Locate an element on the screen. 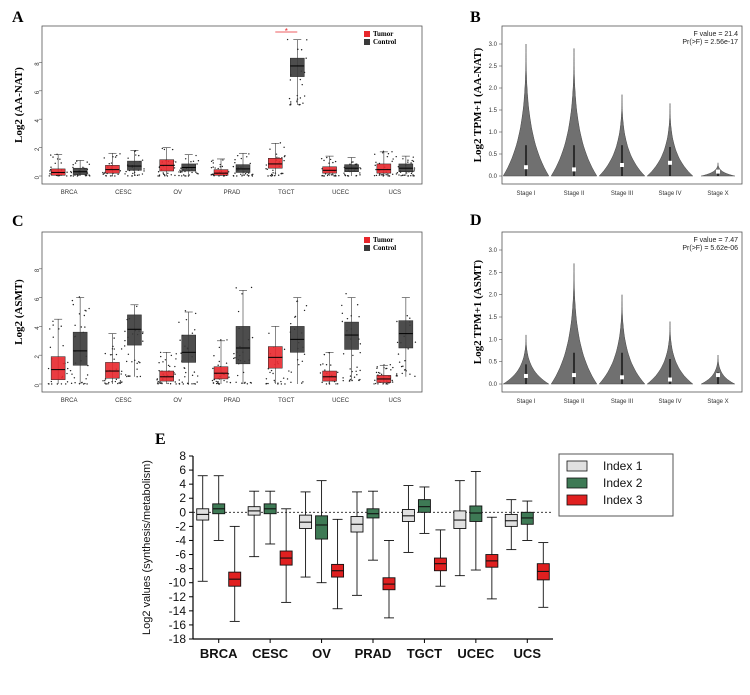  x-tick-label: Stage X is located at coordinates (717, 194).